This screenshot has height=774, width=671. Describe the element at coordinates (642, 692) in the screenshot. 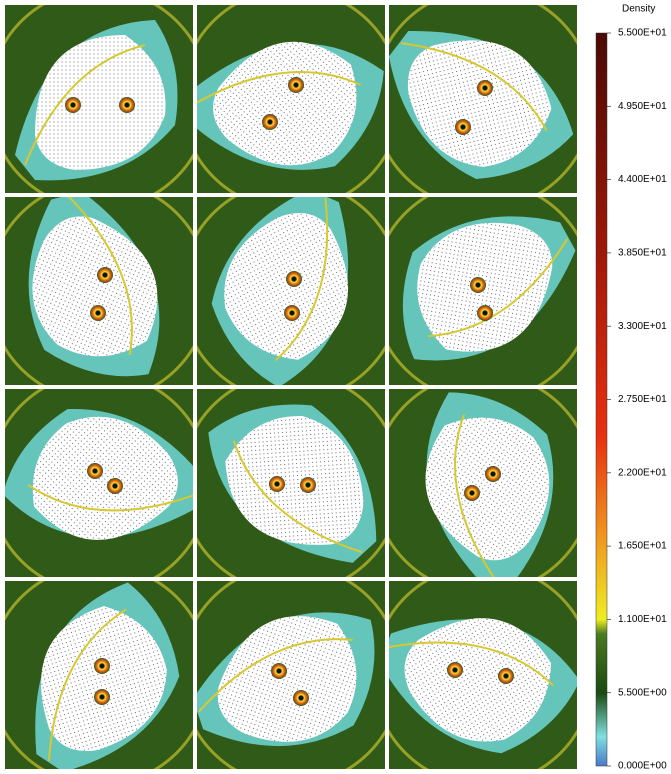

I see `colorbar-tick-label: 5.500E+00` at that location.